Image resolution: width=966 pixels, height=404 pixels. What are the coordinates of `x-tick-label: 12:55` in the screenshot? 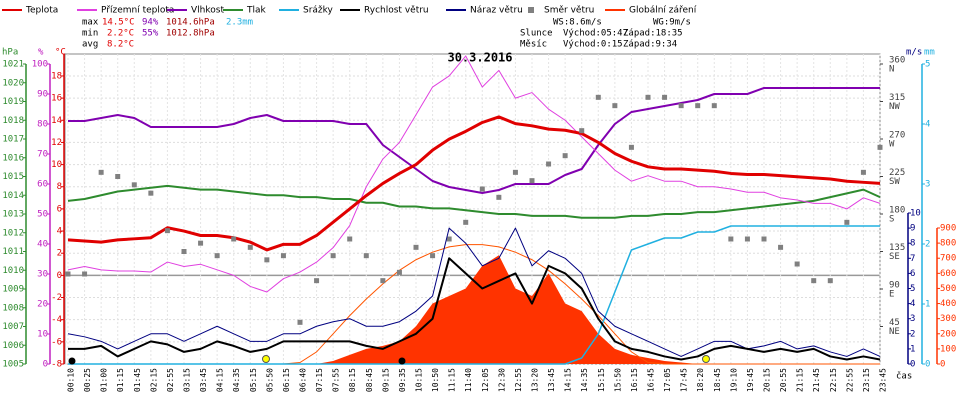 It's located at (518, 380).